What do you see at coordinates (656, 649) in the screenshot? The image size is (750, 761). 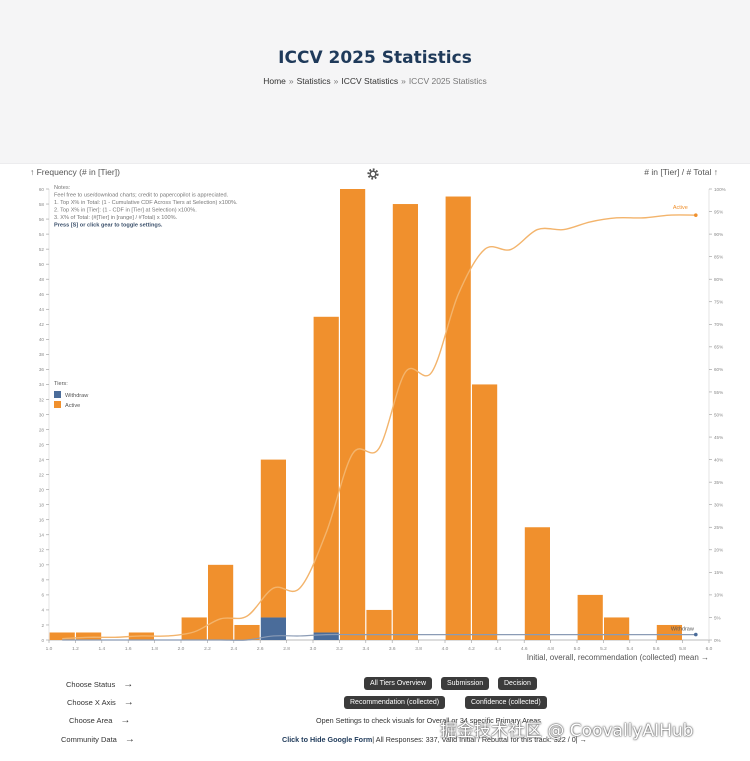 I see `x-tick-label: 5.6` at bounding box center [656, 649].